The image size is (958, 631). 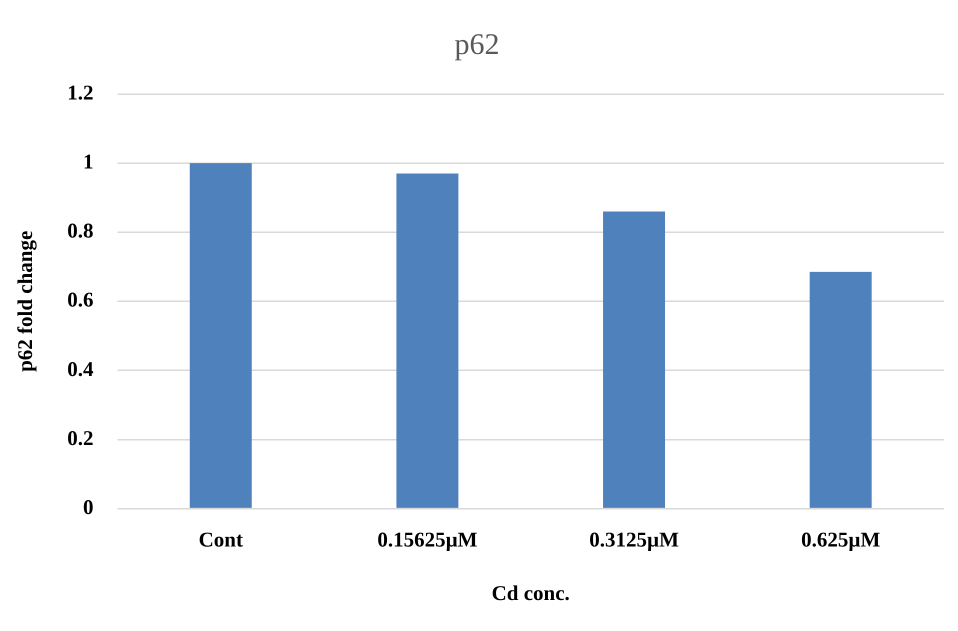 What do you see at coordinates (80, 300) in the screenshot?
I see `y-tick-label: 0.6` at bounding box center [80, 300].